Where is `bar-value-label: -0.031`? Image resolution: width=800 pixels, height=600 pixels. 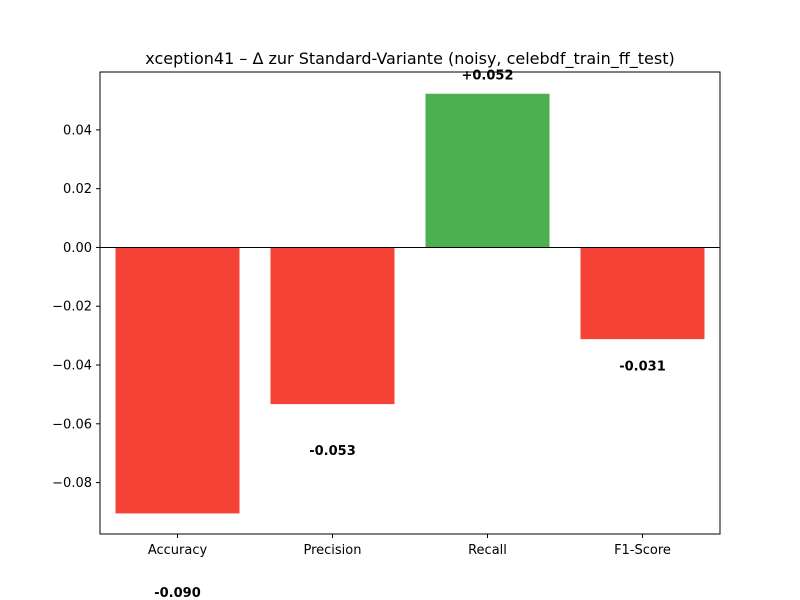
bar-value-label: -0.031 is located at coordinates (642, 367).